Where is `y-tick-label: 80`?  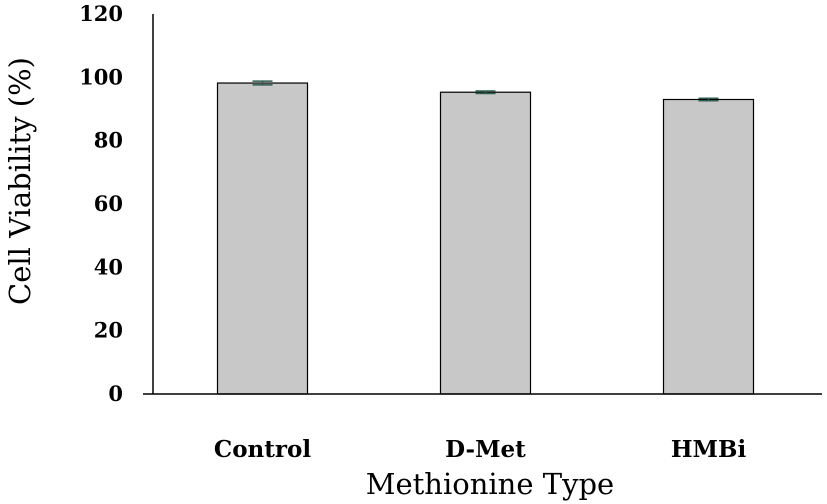
y-tick-label: 80 is located at coordinates (108, 140).